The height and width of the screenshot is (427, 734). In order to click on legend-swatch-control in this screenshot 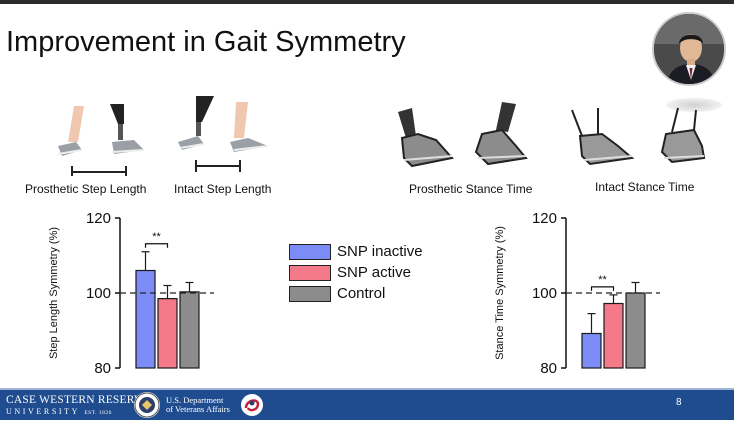, I will do `click(310, 293)`.